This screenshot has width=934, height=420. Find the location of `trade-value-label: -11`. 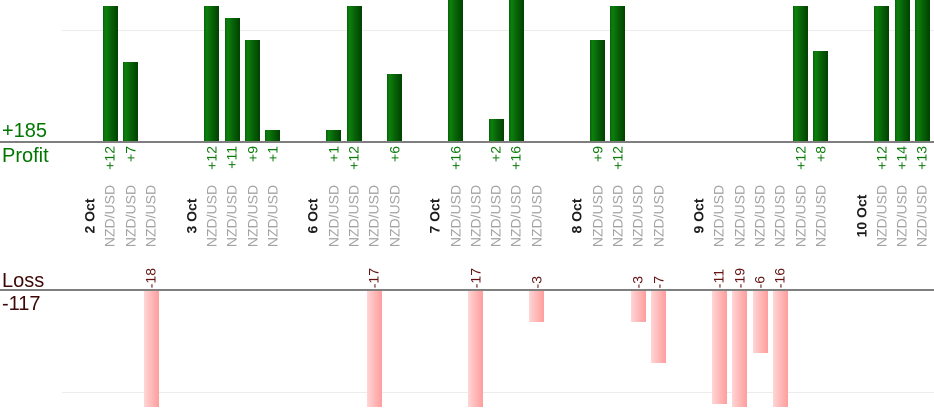

trade-value-label: -11 is located at coordinates (719, 278).